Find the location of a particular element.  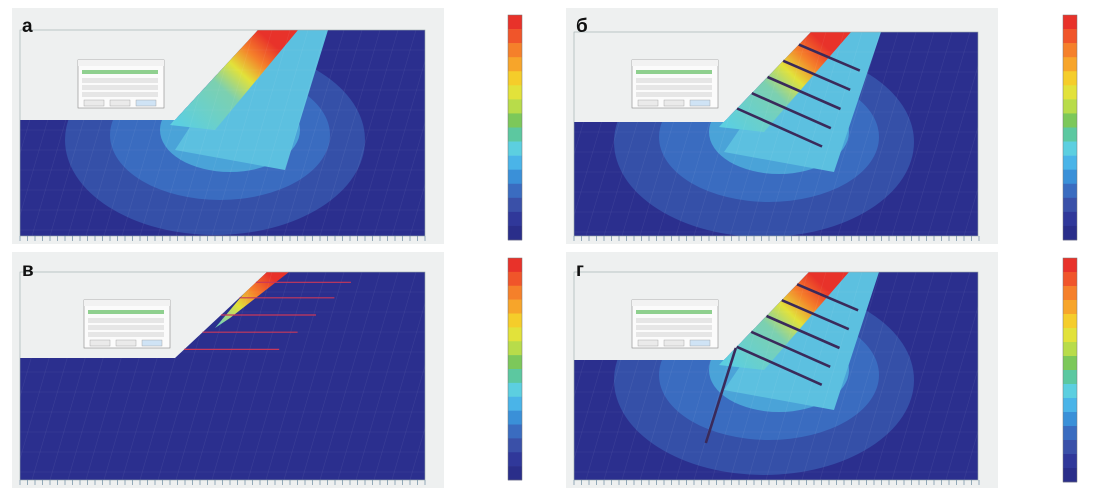

slope-stress is located at coordinates (785, 82).